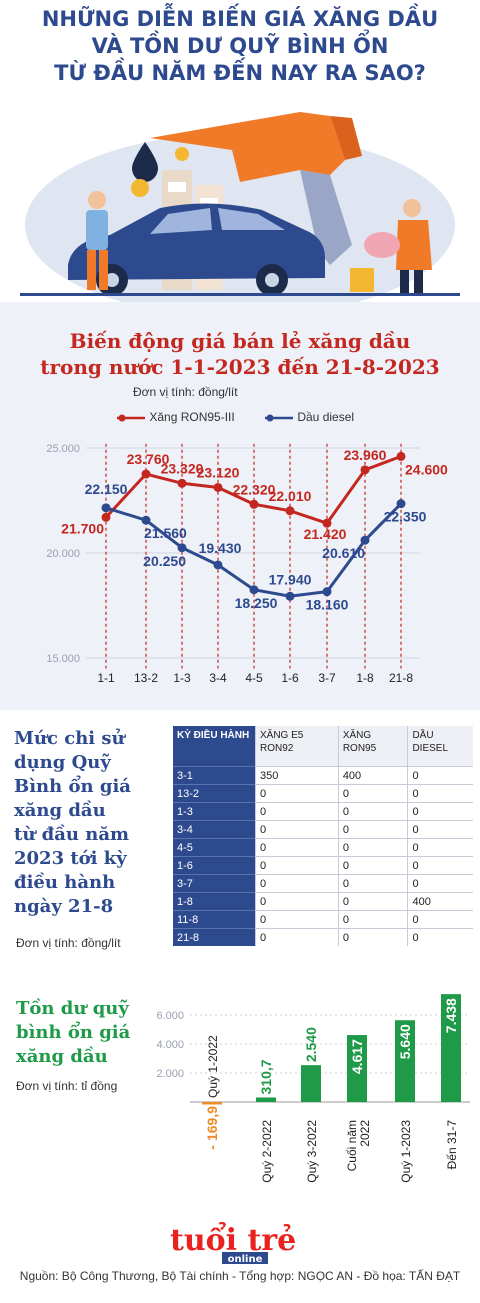  Describe the element at coordinates (451, 1015) in the screenshot. I see `bar-value-label: 7.438` at that location.